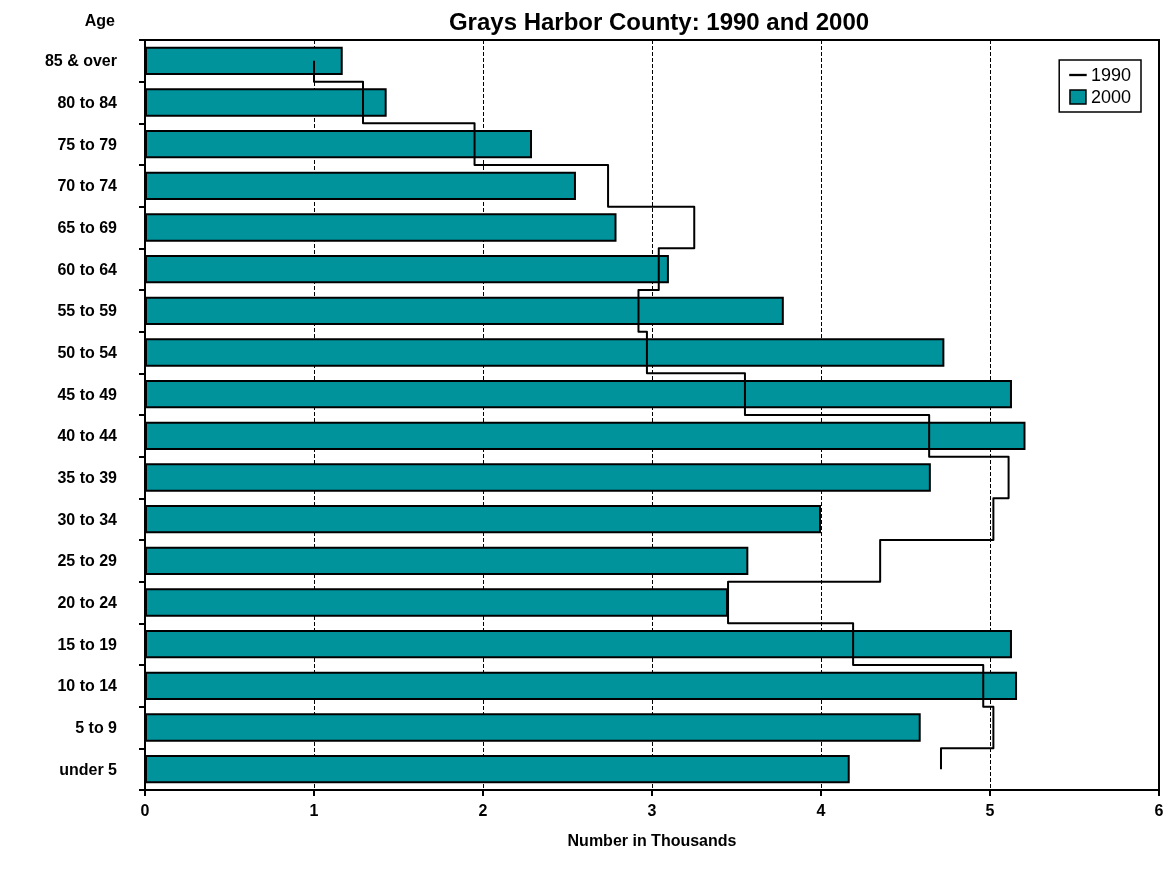 The image size is (1171, 875). What do you see at coordinates (87, 352) in the screenshot?
I see `y-tick-label: 50 to 54` at bounding box center [87, 352].